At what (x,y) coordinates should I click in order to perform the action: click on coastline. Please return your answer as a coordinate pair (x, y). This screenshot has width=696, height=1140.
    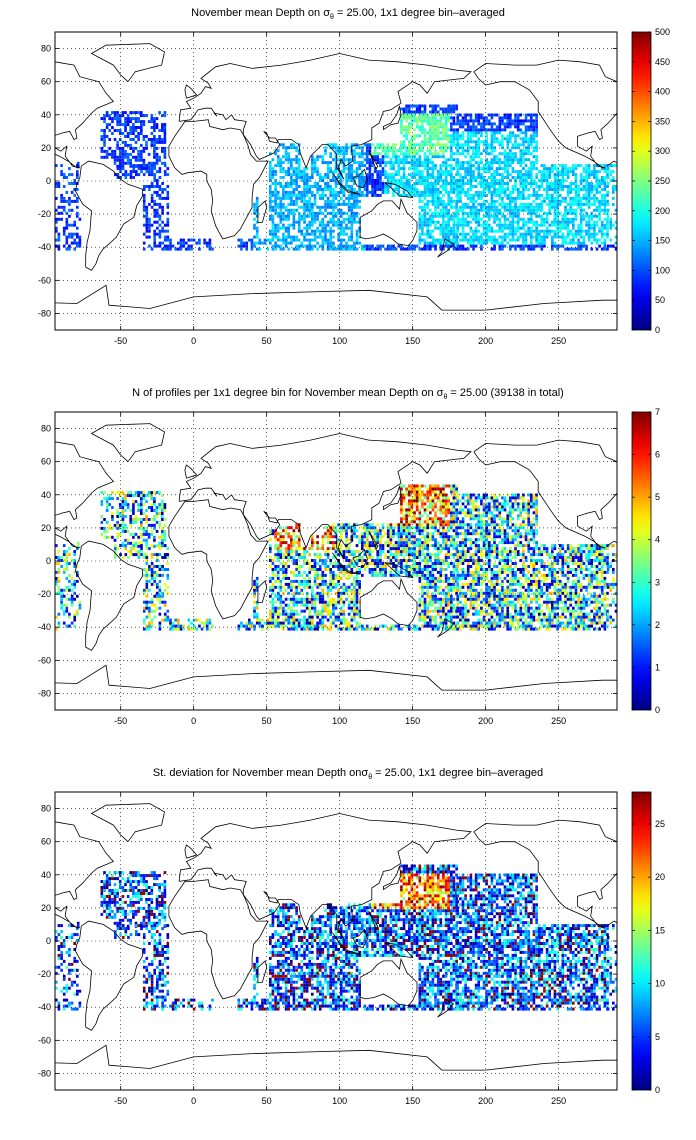
    Looking at the image, I should click on (446, 248).